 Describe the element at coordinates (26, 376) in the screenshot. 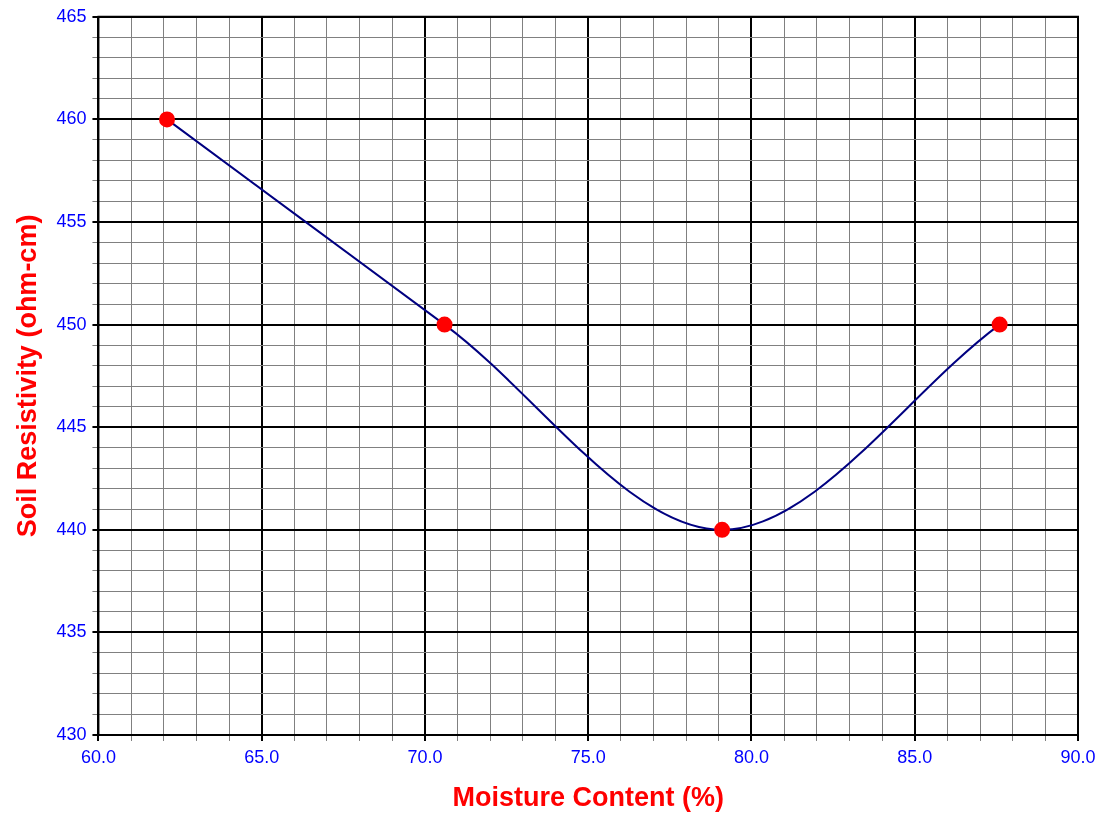

I see `y-axis-title: Soil Resistivity (ohm-cm)` at that location.